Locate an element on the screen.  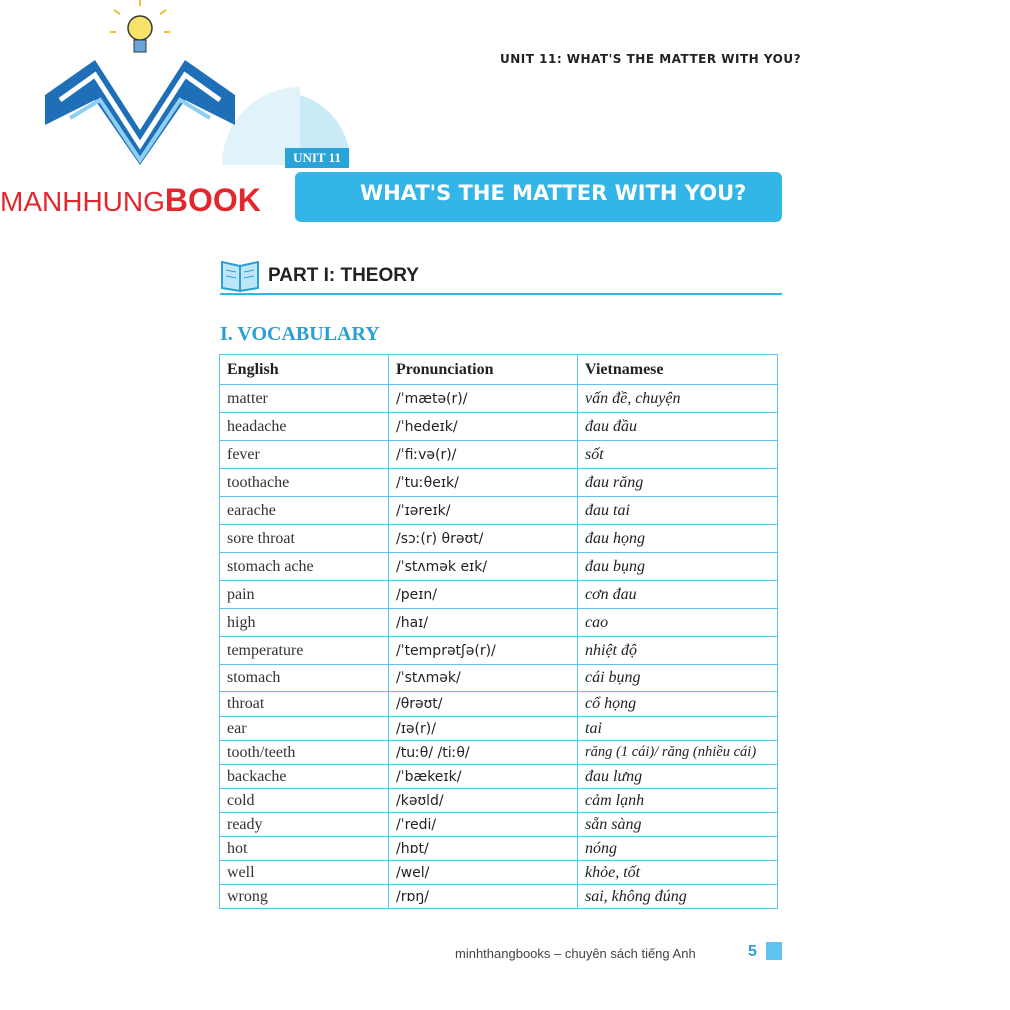
table-cell: matter is located at coordinates (304, 398).